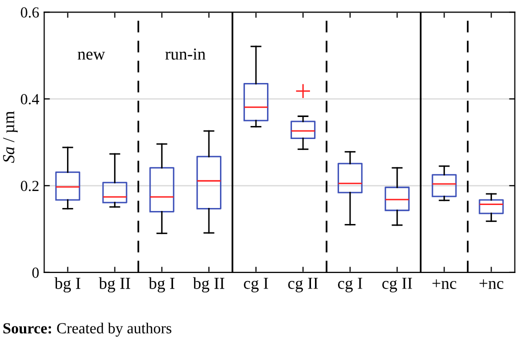  I want to click on annotation: run-in, so click(185, 54).